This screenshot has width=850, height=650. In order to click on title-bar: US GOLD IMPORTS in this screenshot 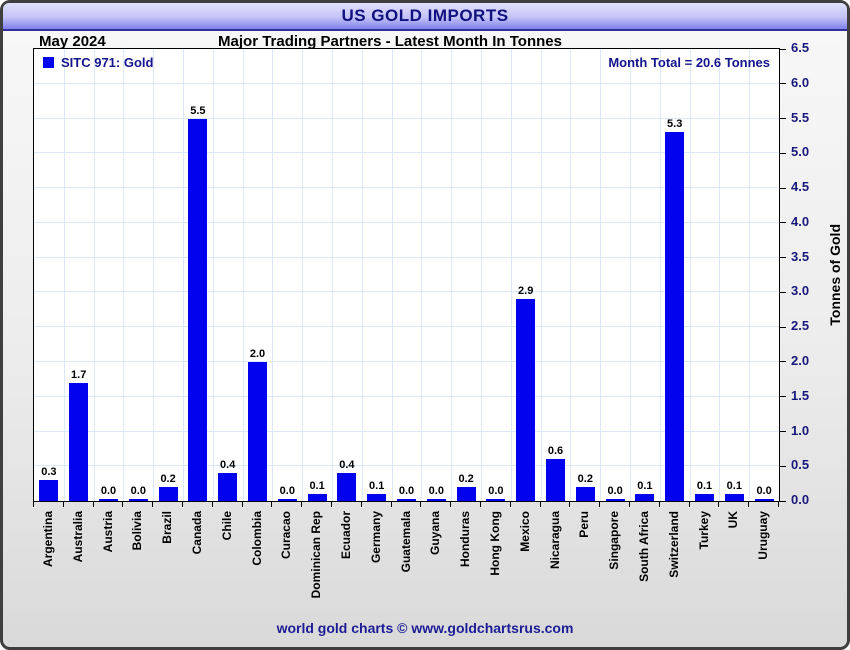, I will do `click(425, 17)`.